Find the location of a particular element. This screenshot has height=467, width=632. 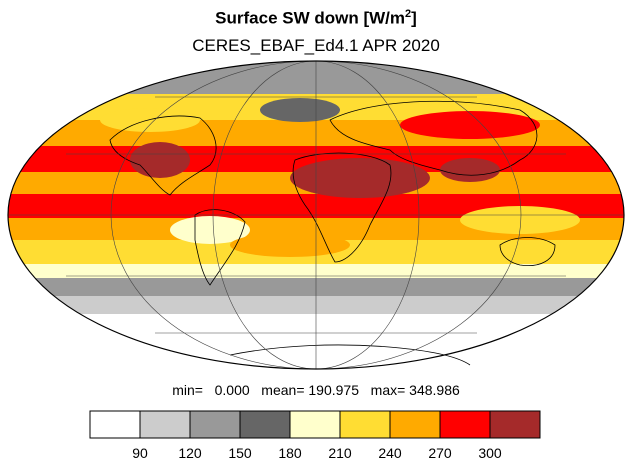

colorbar-boxes is located at coordinates (315, 424).